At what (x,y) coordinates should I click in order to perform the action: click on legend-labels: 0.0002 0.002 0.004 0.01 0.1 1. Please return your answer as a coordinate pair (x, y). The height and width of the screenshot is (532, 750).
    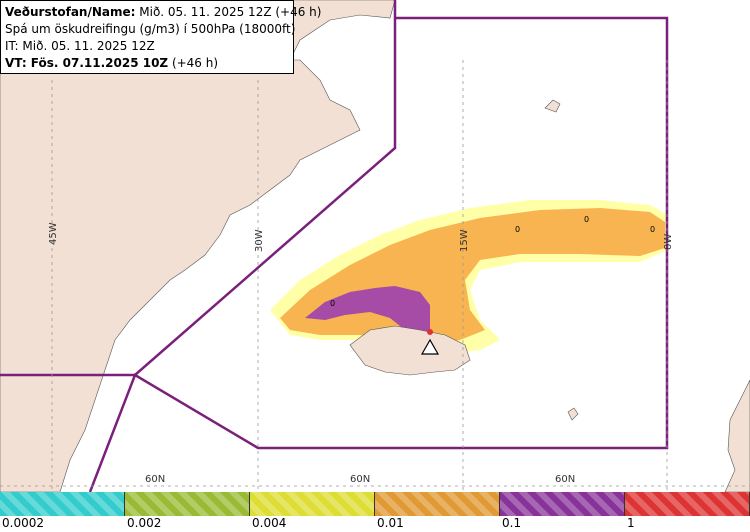
    Looking at the image, I should click on (375, 524).